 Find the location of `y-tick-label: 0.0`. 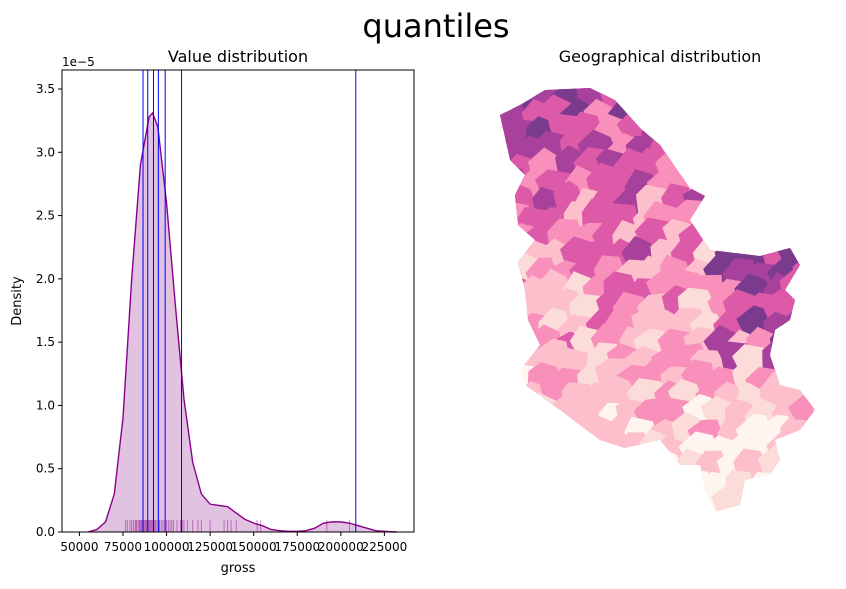

y-tick-label: 0.0 is located at coordinates (45, 532).